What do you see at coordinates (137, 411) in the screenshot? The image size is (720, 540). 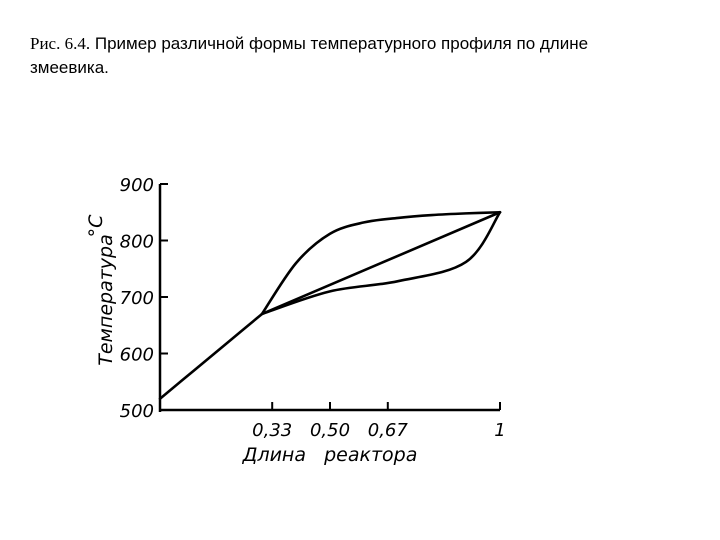 I see `y-tick-label: 500` at bounding box center [137, 411].